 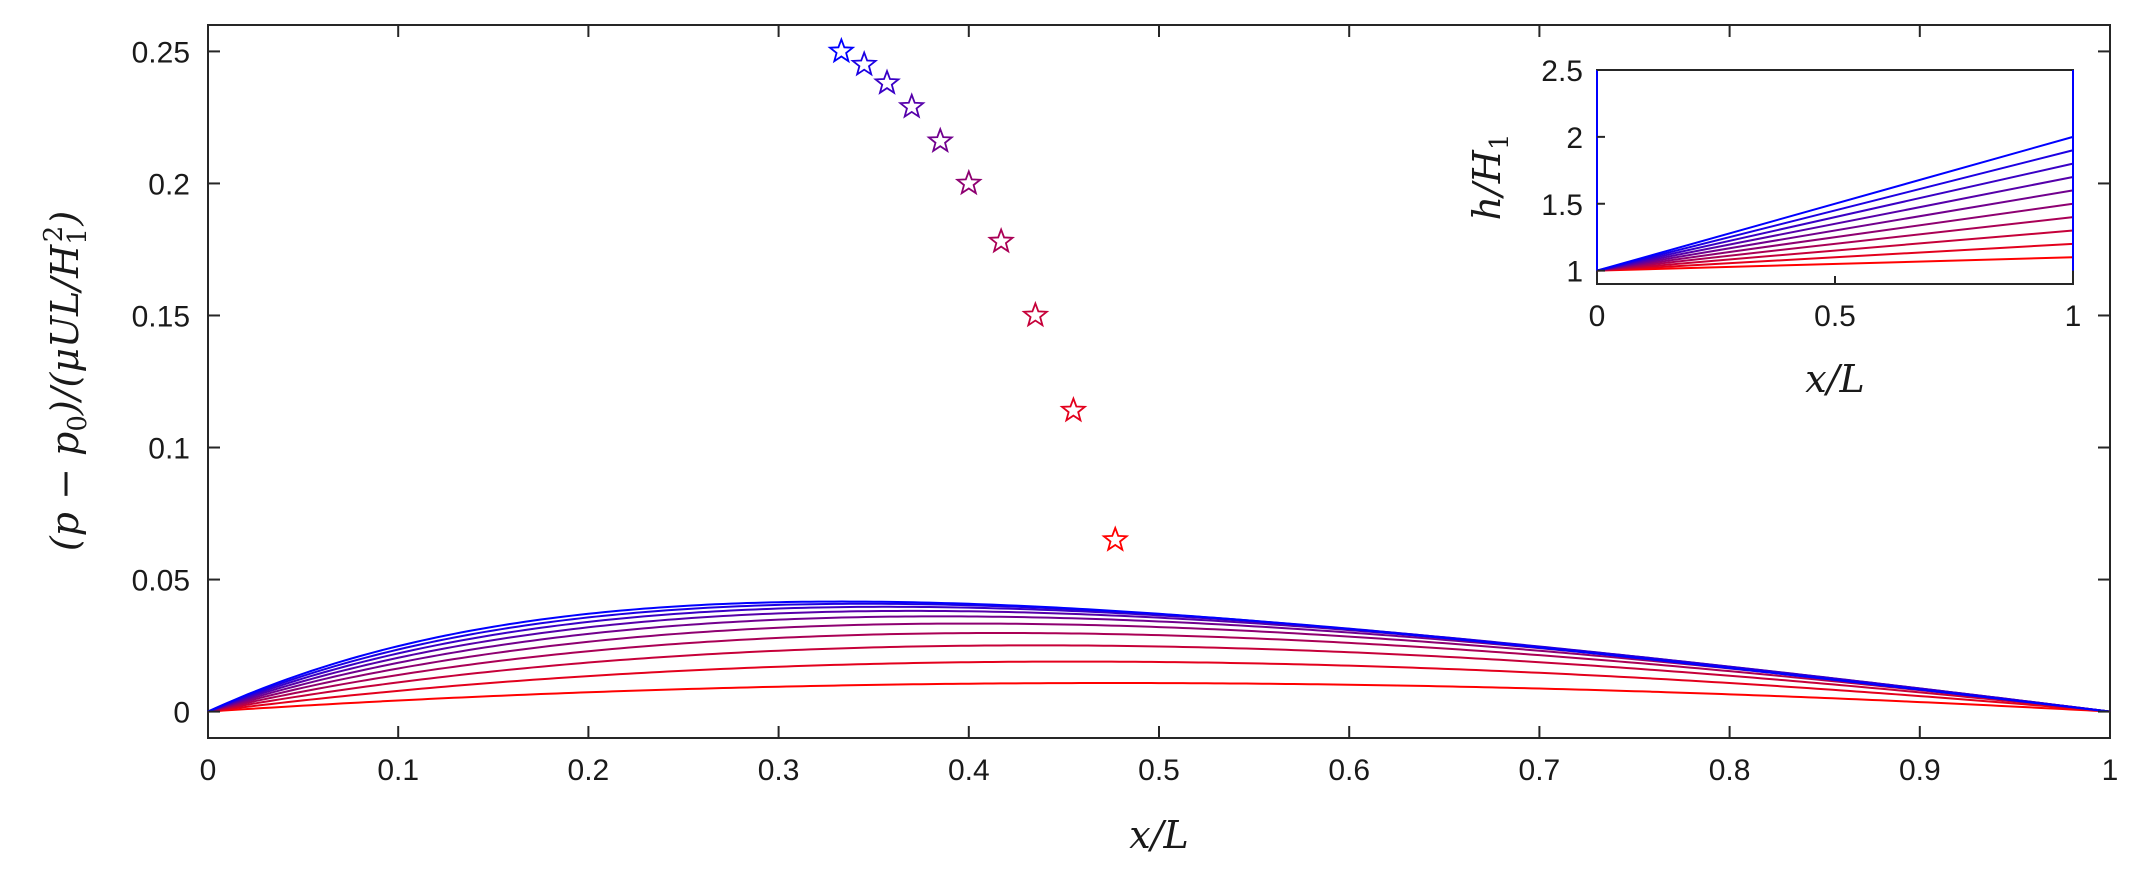 What do you see at coordinates (398, 770) in the screenshot?
I see `x-tick-label: 0.1` at bounding box center [398, 770].